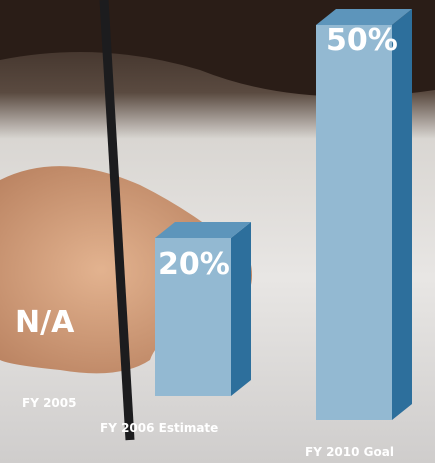  Describe the element at coordinates (159, 428) in the screenshot. I see `category-label: FY 2006 Estimate` at that location.